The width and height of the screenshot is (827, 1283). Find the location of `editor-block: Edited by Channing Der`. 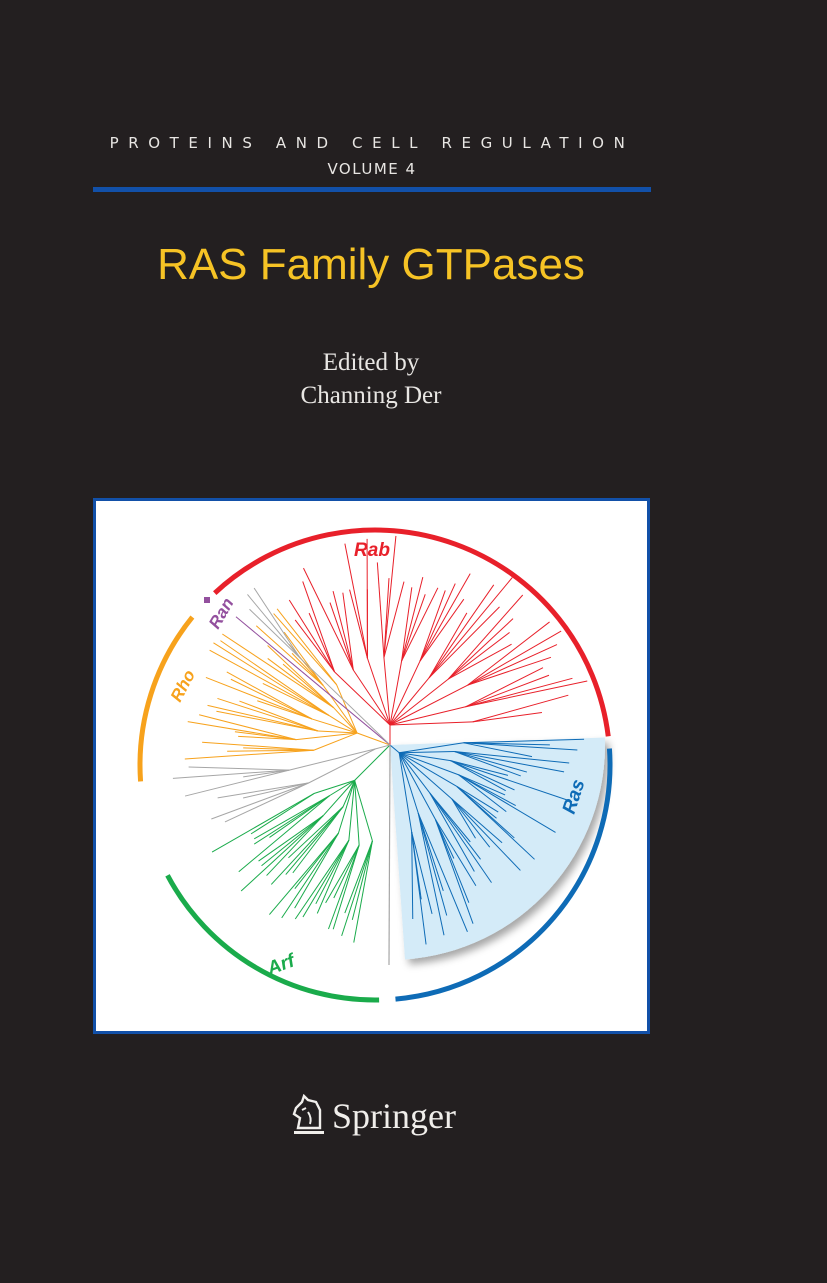

editor-block: Edited by Channing Der is located at coordinates (371, 379).